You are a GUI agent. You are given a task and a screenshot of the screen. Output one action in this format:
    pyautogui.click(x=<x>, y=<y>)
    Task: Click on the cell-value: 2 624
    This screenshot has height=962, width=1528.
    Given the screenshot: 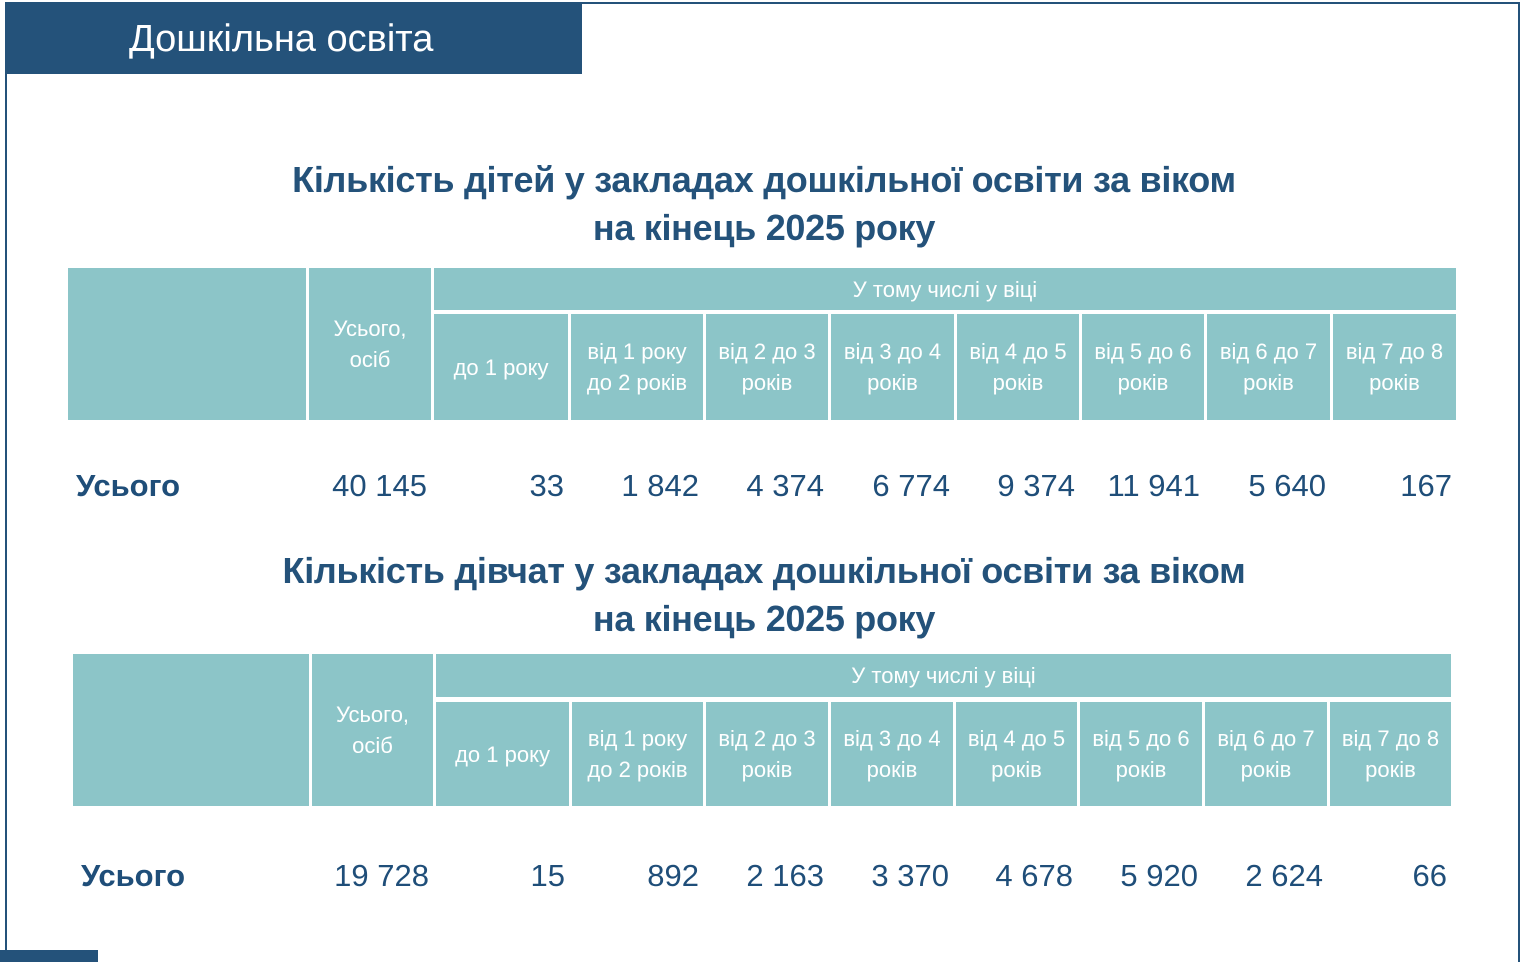 What is the action you would take?
    pyautogui.click(x=1284, y=875)
    